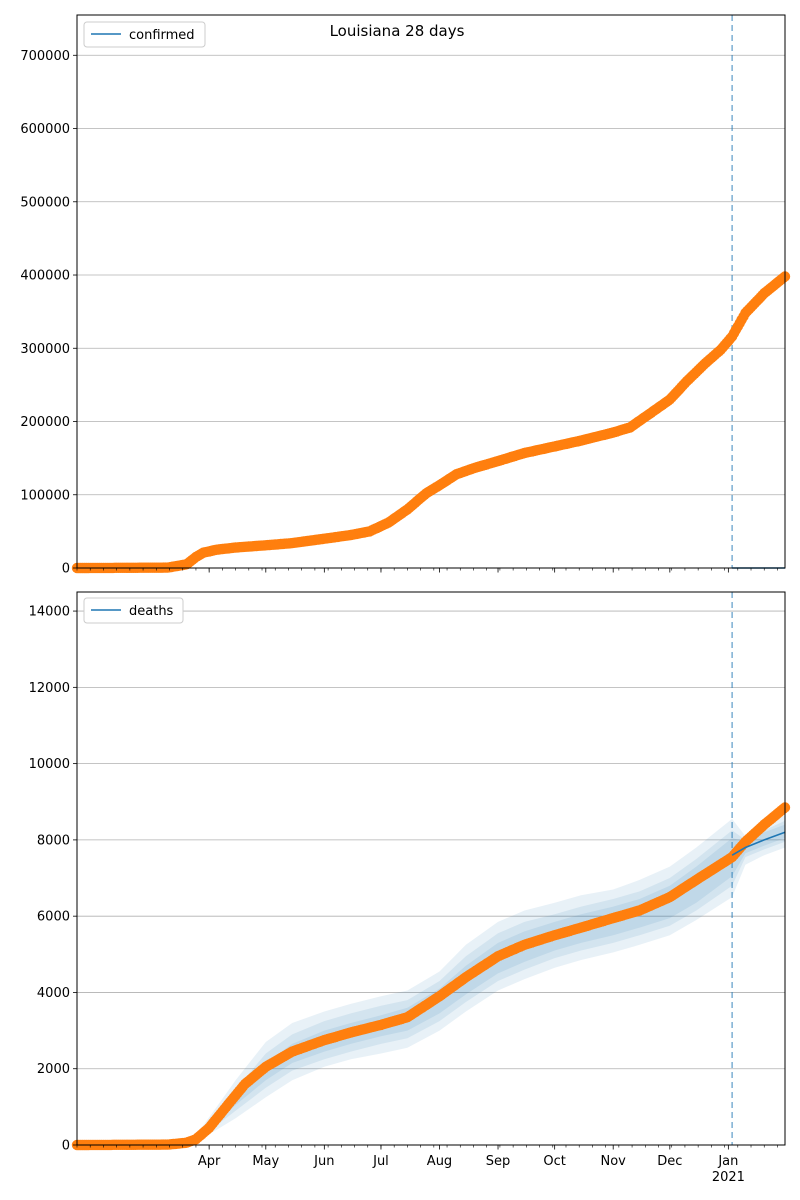  I want to click on chart-title: Louisiana 28 days, so click(397, 31).